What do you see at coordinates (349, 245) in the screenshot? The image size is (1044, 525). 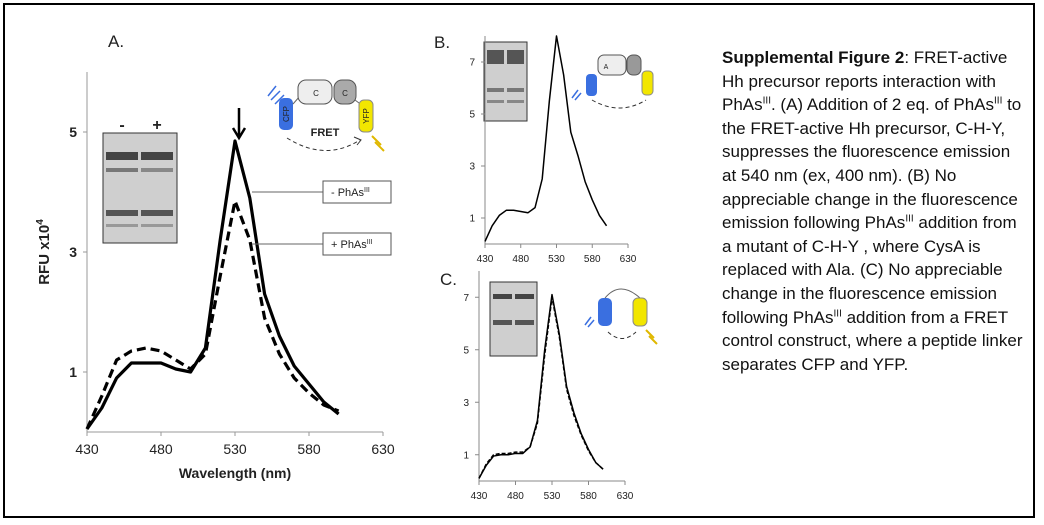 I see `legend-name: + PhAs` at bounding box center [349, 245].